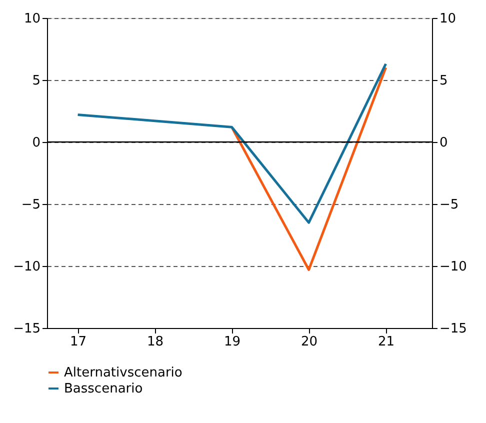  Describe the element at coordinates (453, 267) in the screenshot. I see `y2-tick-label: −10` at that location.